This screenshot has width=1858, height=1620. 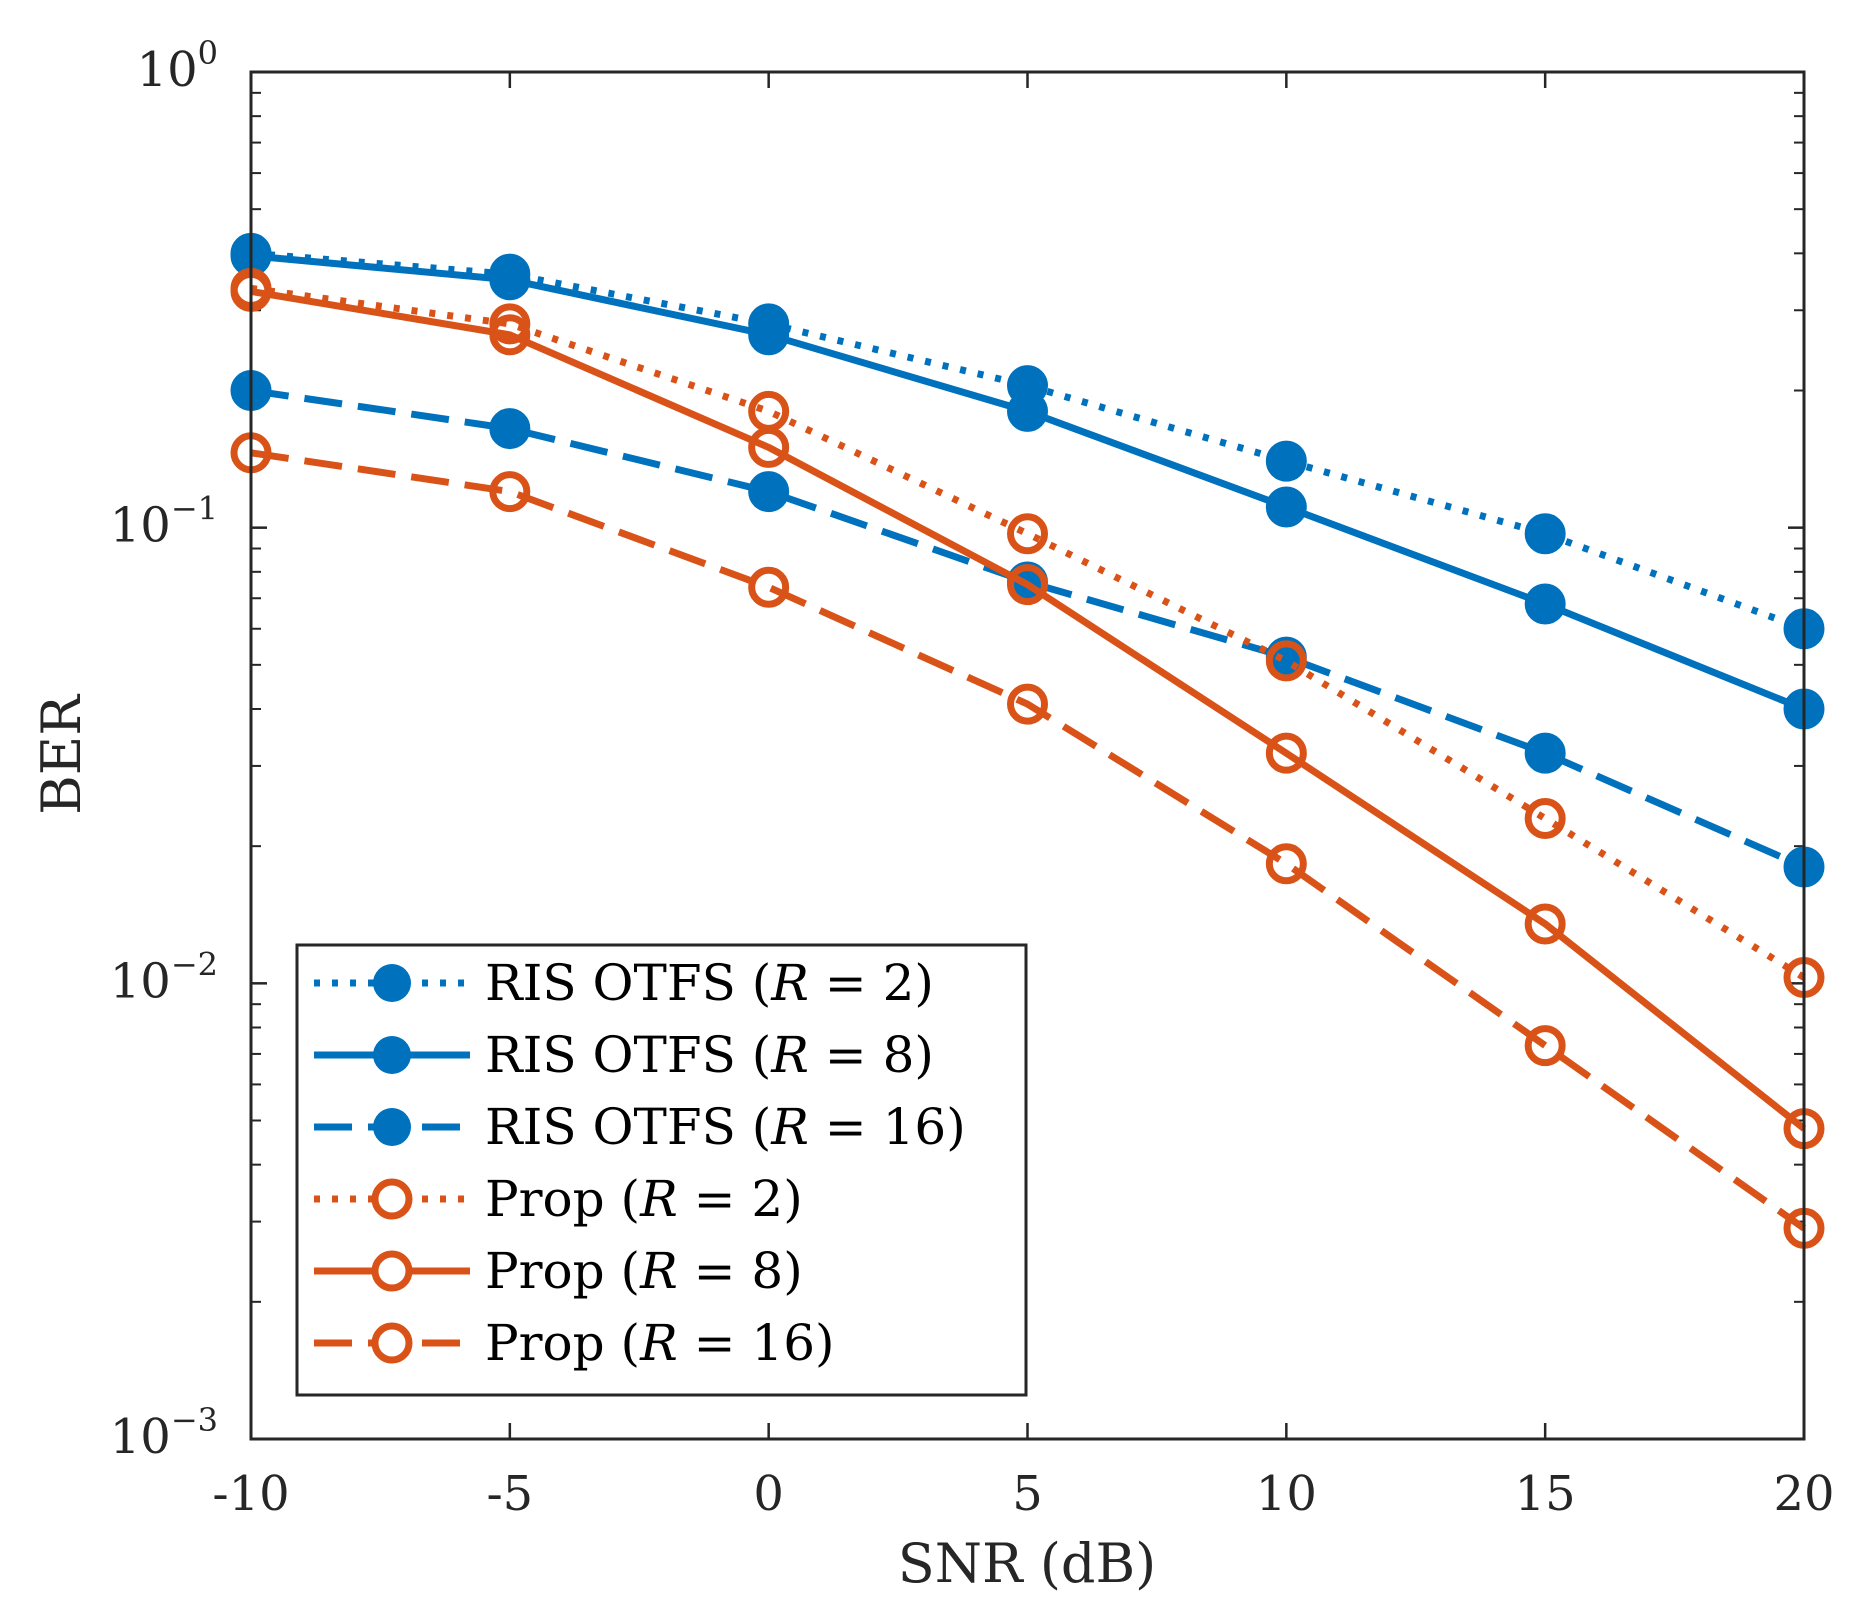 I want to click on legend-entry: Prop (R = 2), so click(x=558, y=1199).